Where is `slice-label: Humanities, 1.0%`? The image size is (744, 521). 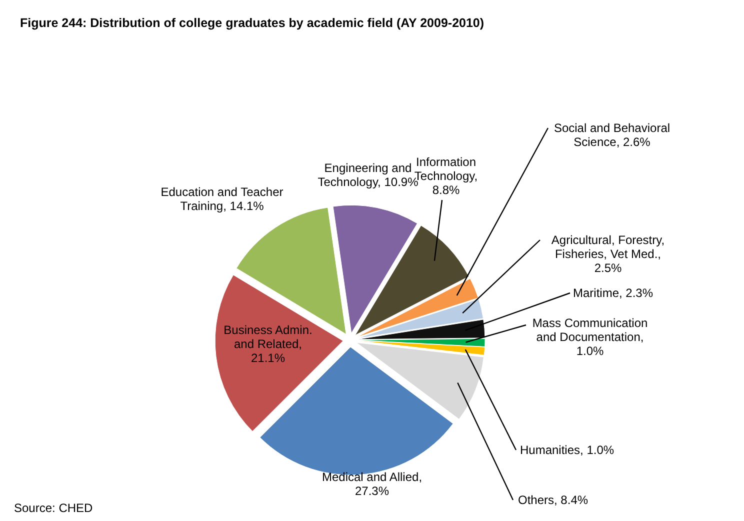 slice-label: Humanities, 1.0% is located at coordinates (567, 450).